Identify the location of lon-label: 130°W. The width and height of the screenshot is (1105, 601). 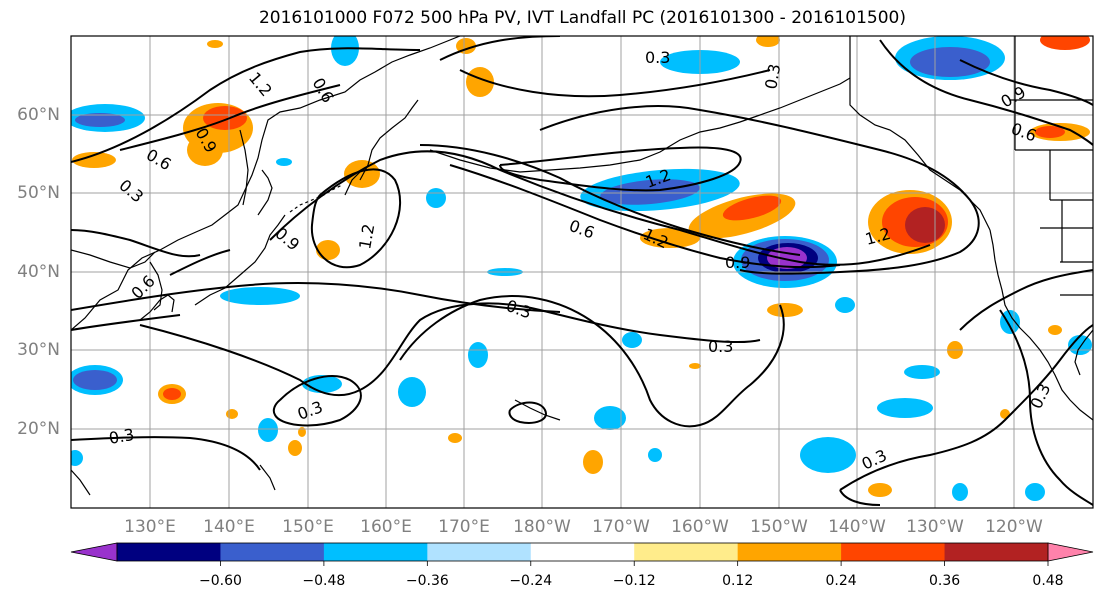
(935, 527).